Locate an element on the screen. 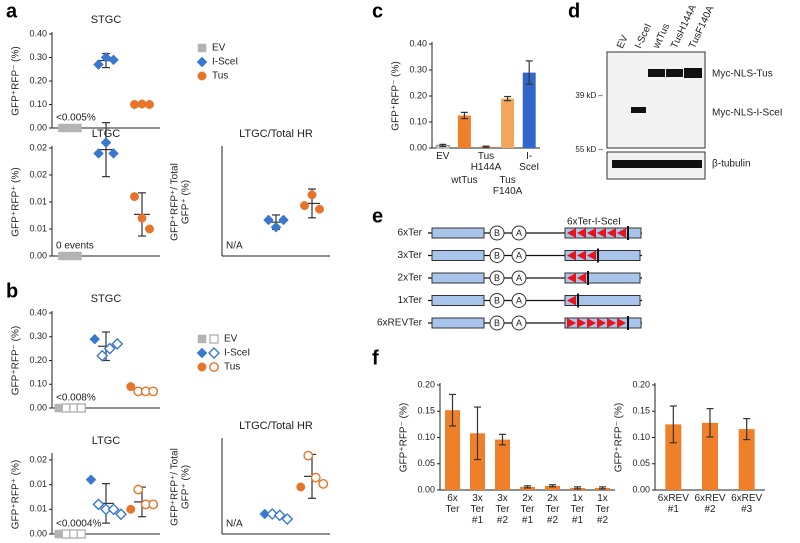  band-label: Myc-NLS-Tus is located at coordinates (742, 74).